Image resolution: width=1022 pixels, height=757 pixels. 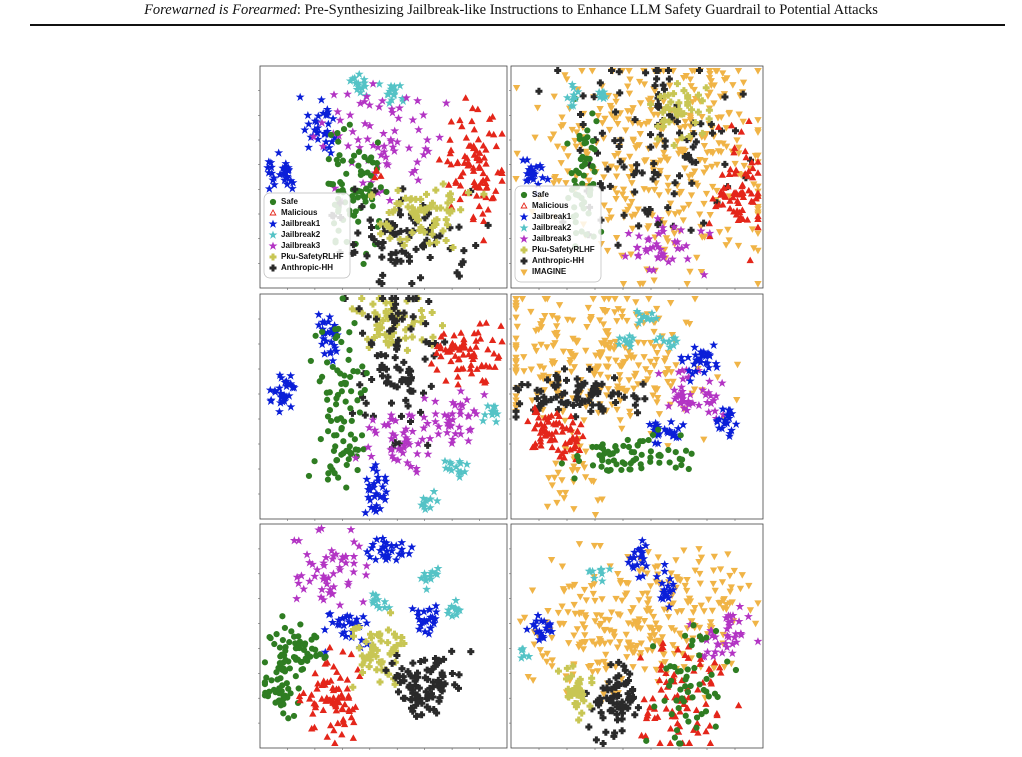 What do you see at coordinates (517, 25) in the screenshot?
I see `header-rule` at bounding box center [517, 25].